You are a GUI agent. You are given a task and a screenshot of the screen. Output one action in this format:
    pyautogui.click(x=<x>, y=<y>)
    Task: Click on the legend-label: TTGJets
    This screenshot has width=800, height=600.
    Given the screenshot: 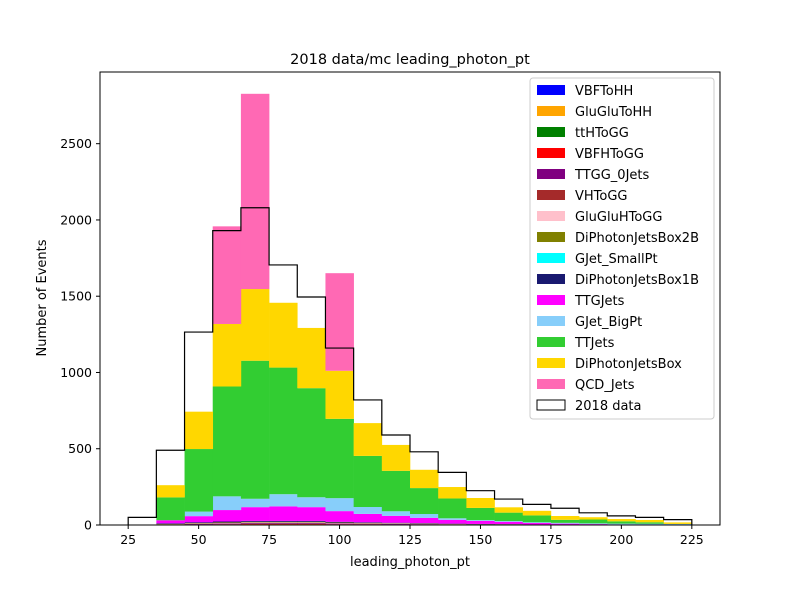 What is the action you would take?
    pyautogui.click(x=599, y=301)
    